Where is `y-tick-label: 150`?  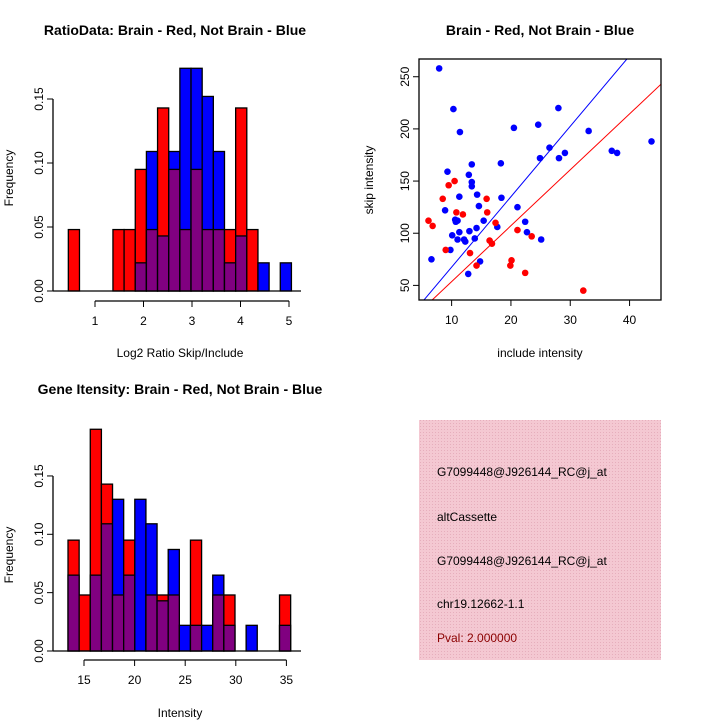
y-tick-label: 150 is located at coordinates (405, 181).